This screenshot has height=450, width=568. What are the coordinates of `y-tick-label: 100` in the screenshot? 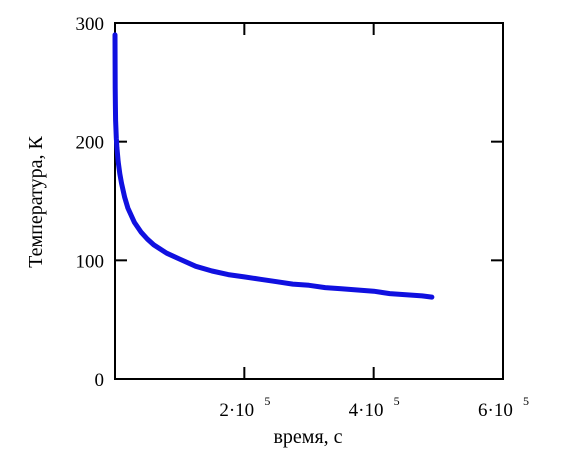 It's located at (90, 261).